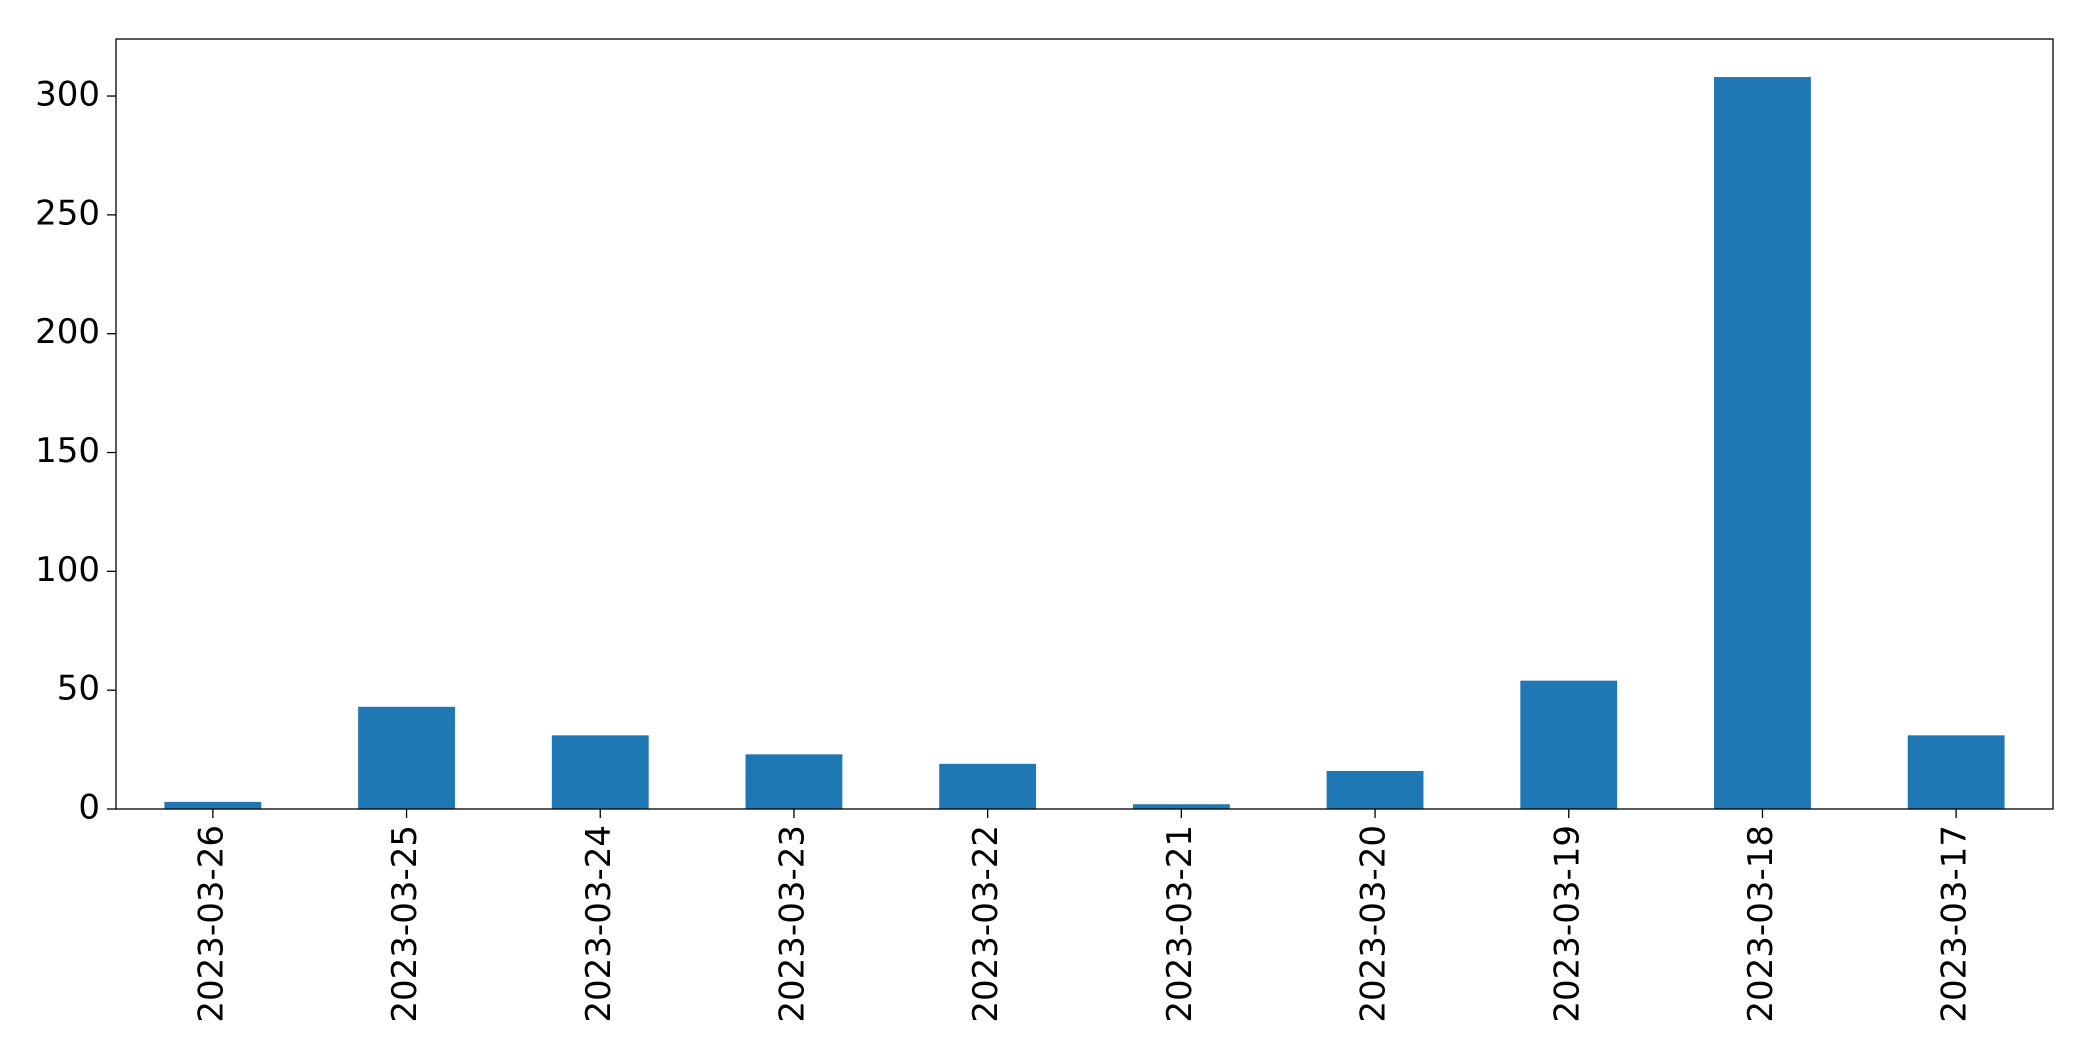 Image resolution: width=2093 pixels, height=1061 pixels. Describe the element at coordinates (67, 332) in the screenshot. I see `y-tick-label: 200` at that location.